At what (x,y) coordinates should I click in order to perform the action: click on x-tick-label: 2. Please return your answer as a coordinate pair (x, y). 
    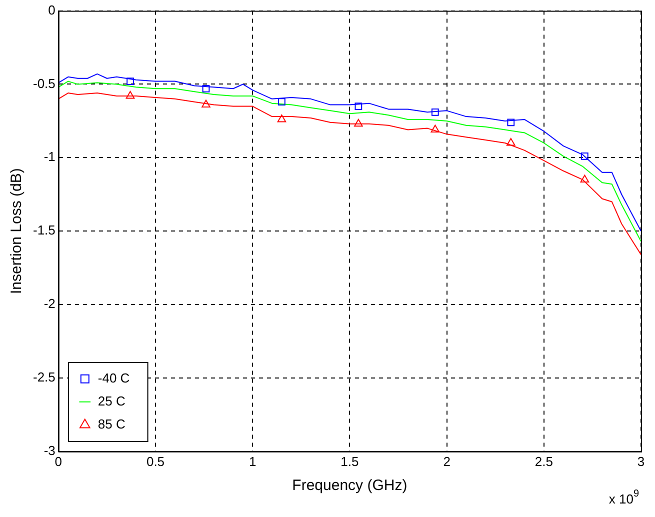
    Looking at the image, I should click on (446, 461).